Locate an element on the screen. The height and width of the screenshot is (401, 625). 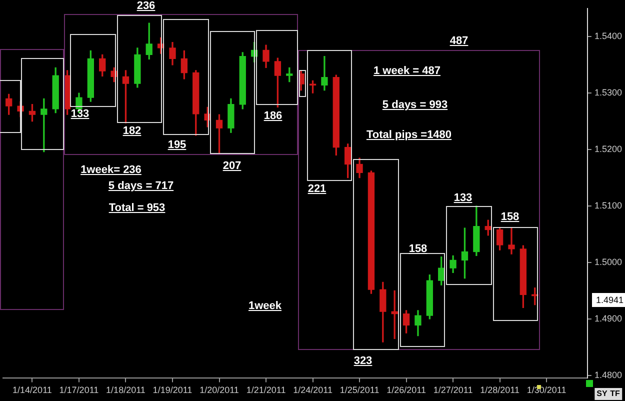
annotation: 182 is located at coordinates (132, 131).